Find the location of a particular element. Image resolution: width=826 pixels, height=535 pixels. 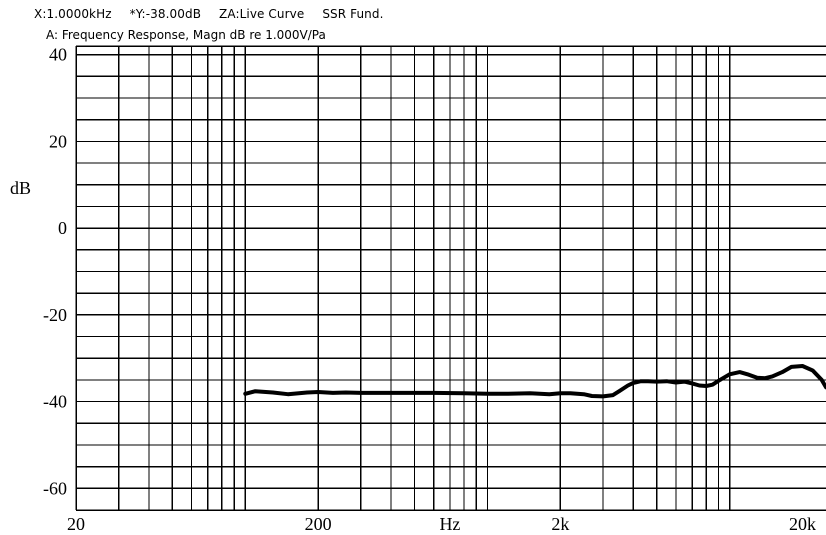

y-tick-label: -20 is located at coordinates (55, 315).